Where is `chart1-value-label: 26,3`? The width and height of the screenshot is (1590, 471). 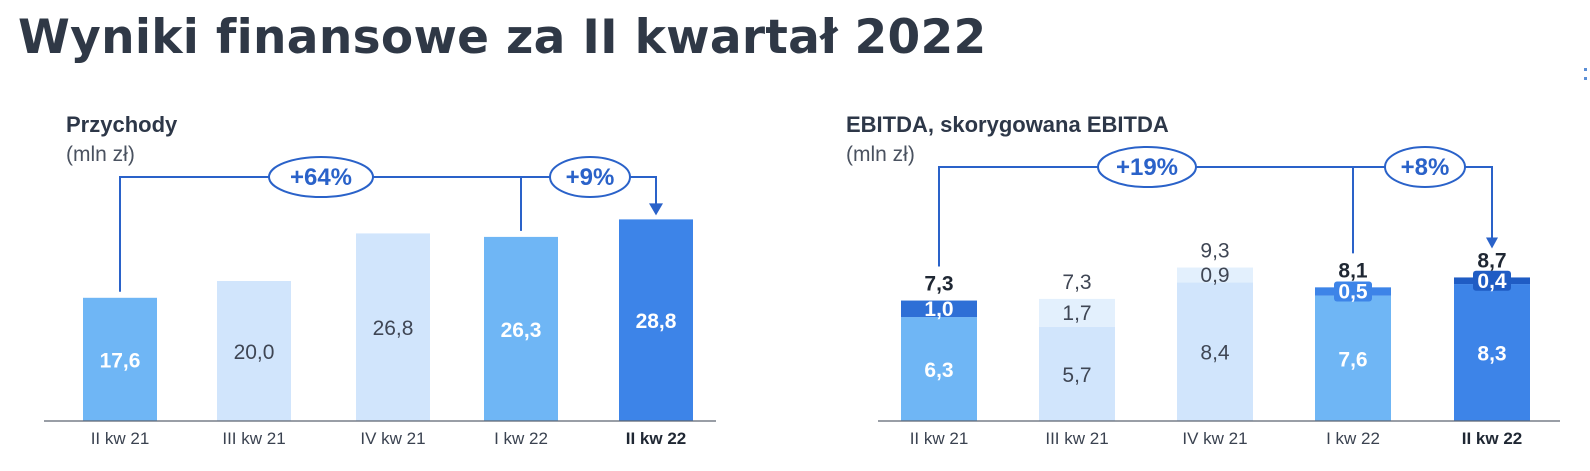 chart1-value-label: 26,3 is located at coordinates (521, 330).